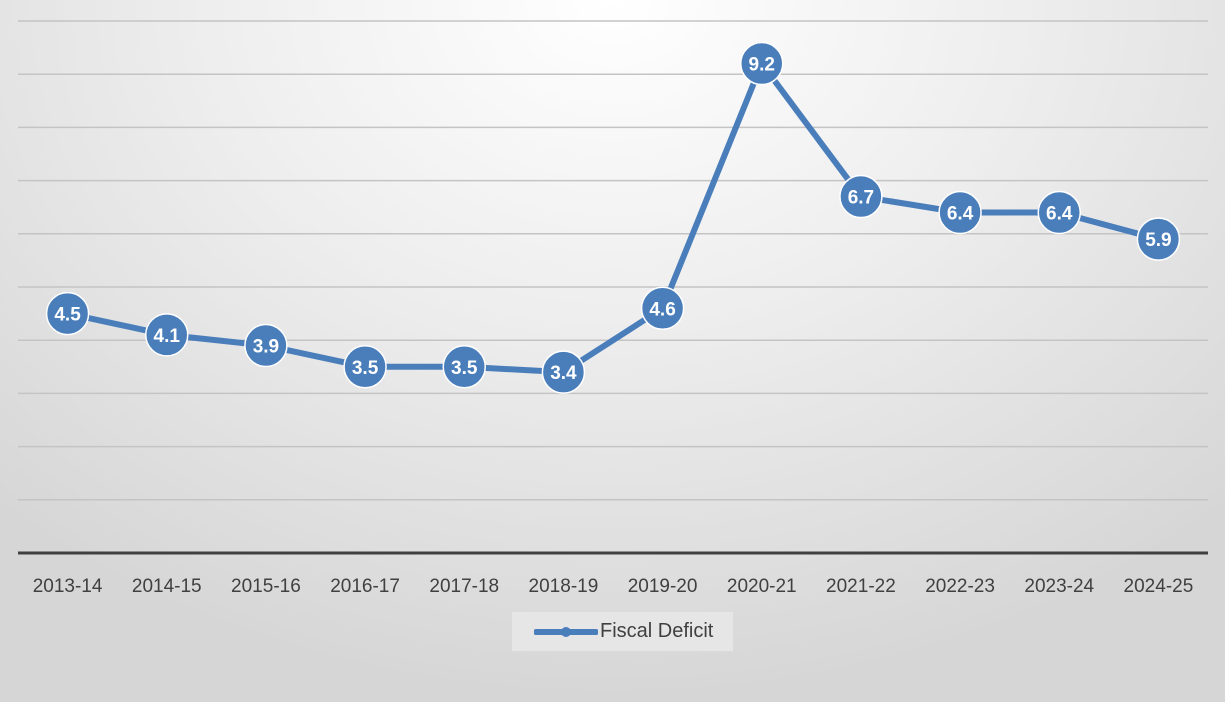  Describe the element at coordinates (266, 586) in the screenshot. I see `x-tick-label: 2015-16` at that location.